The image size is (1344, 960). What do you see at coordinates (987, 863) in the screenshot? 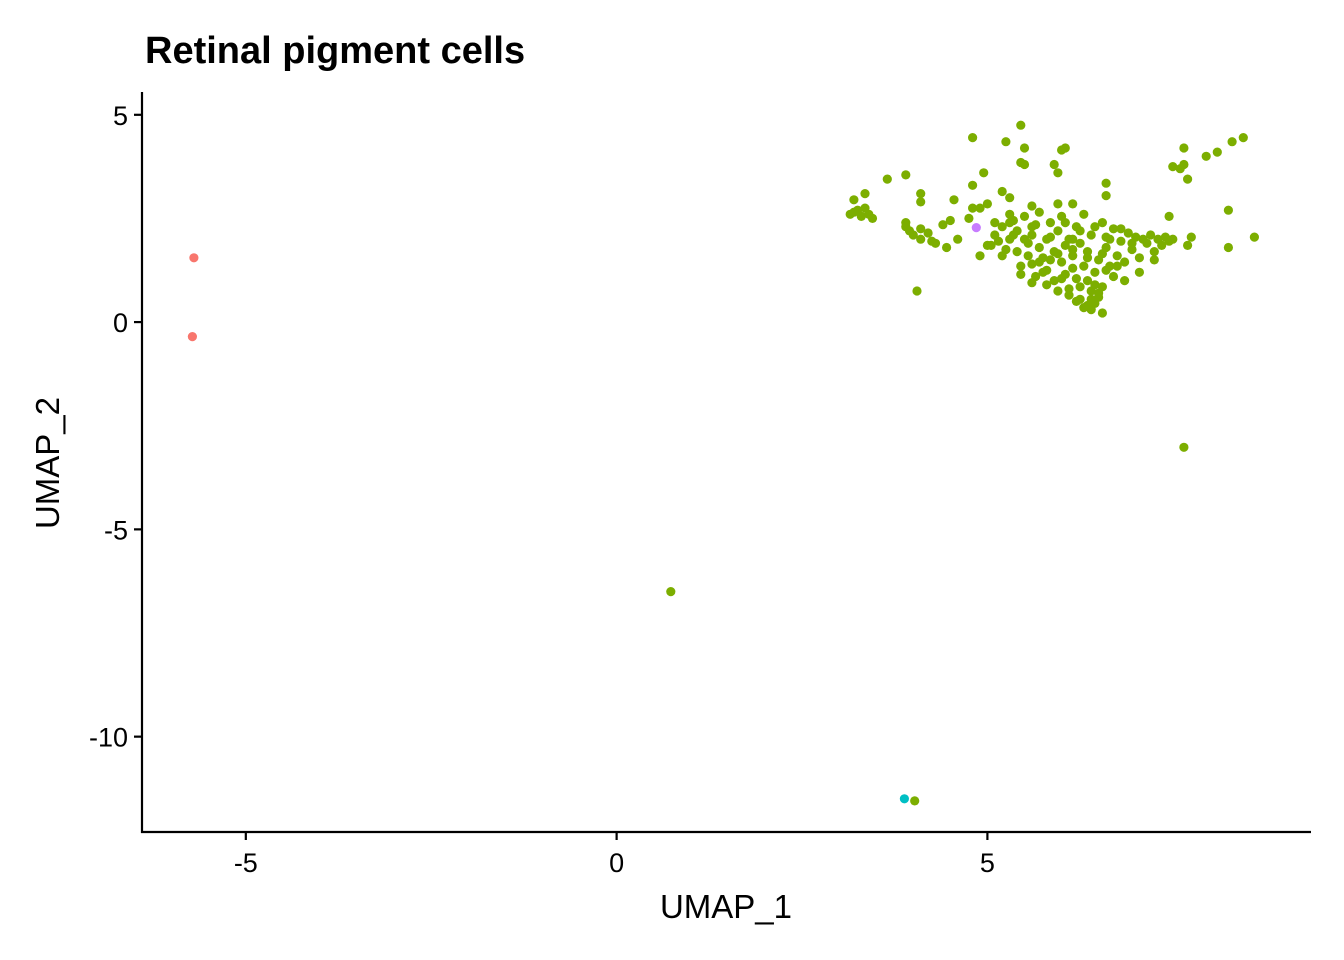
I see `x-tick-label: 5` at bounding box center [987, 863].